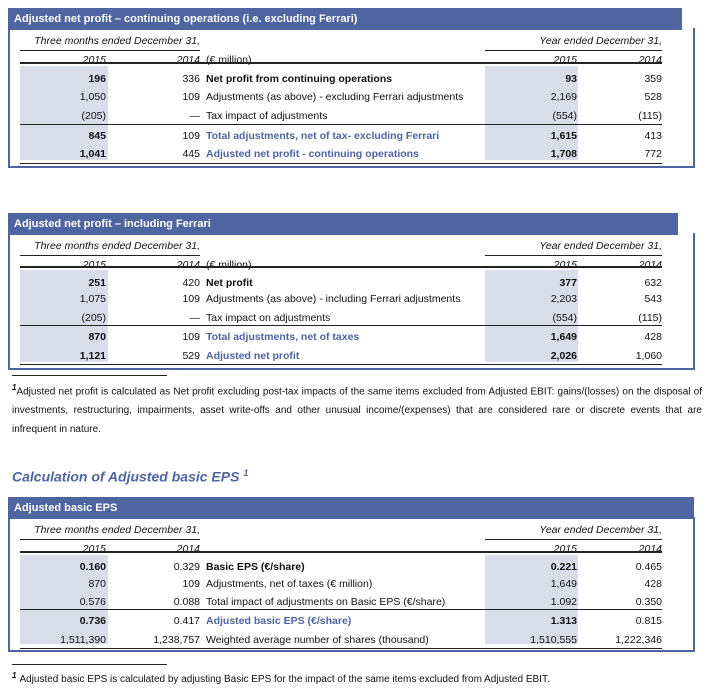  What do you see at coordinates (97, 136) in the screenshot?
I see `cell-q2015: 845` at bounding box center [97, 136].